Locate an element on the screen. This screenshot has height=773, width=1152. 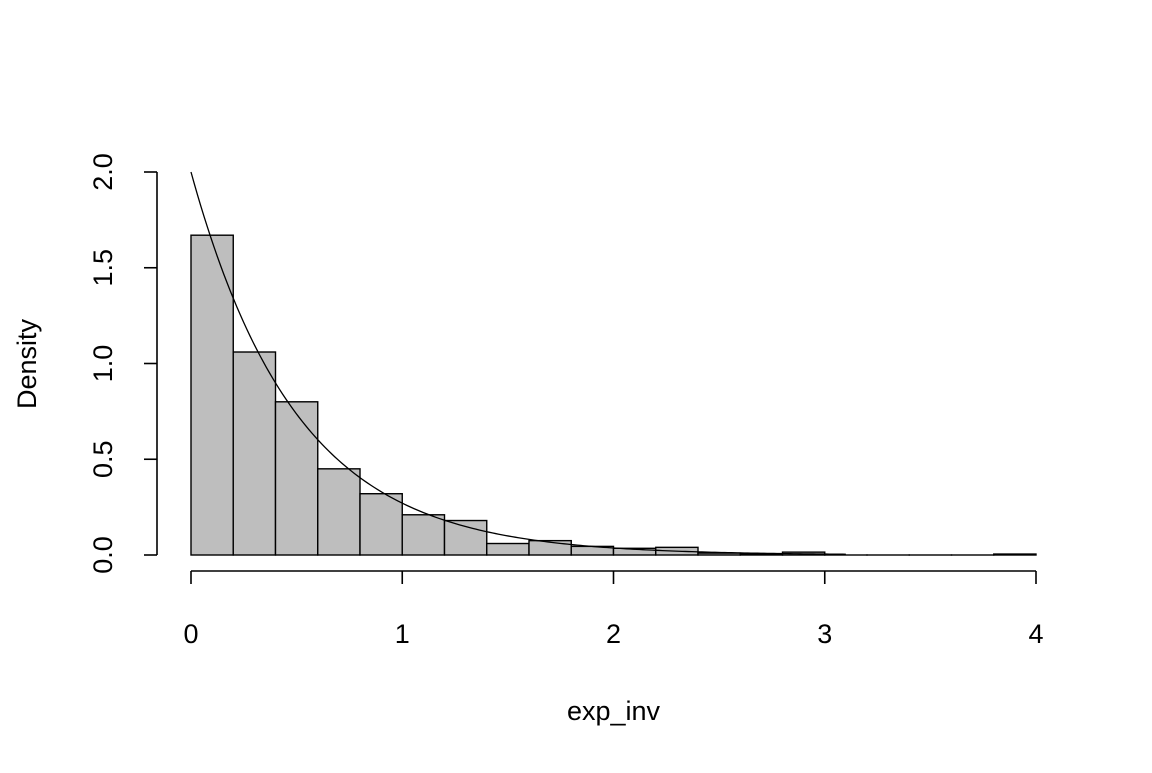
x-tick-label: 1 is located at coordinates (402, 634).